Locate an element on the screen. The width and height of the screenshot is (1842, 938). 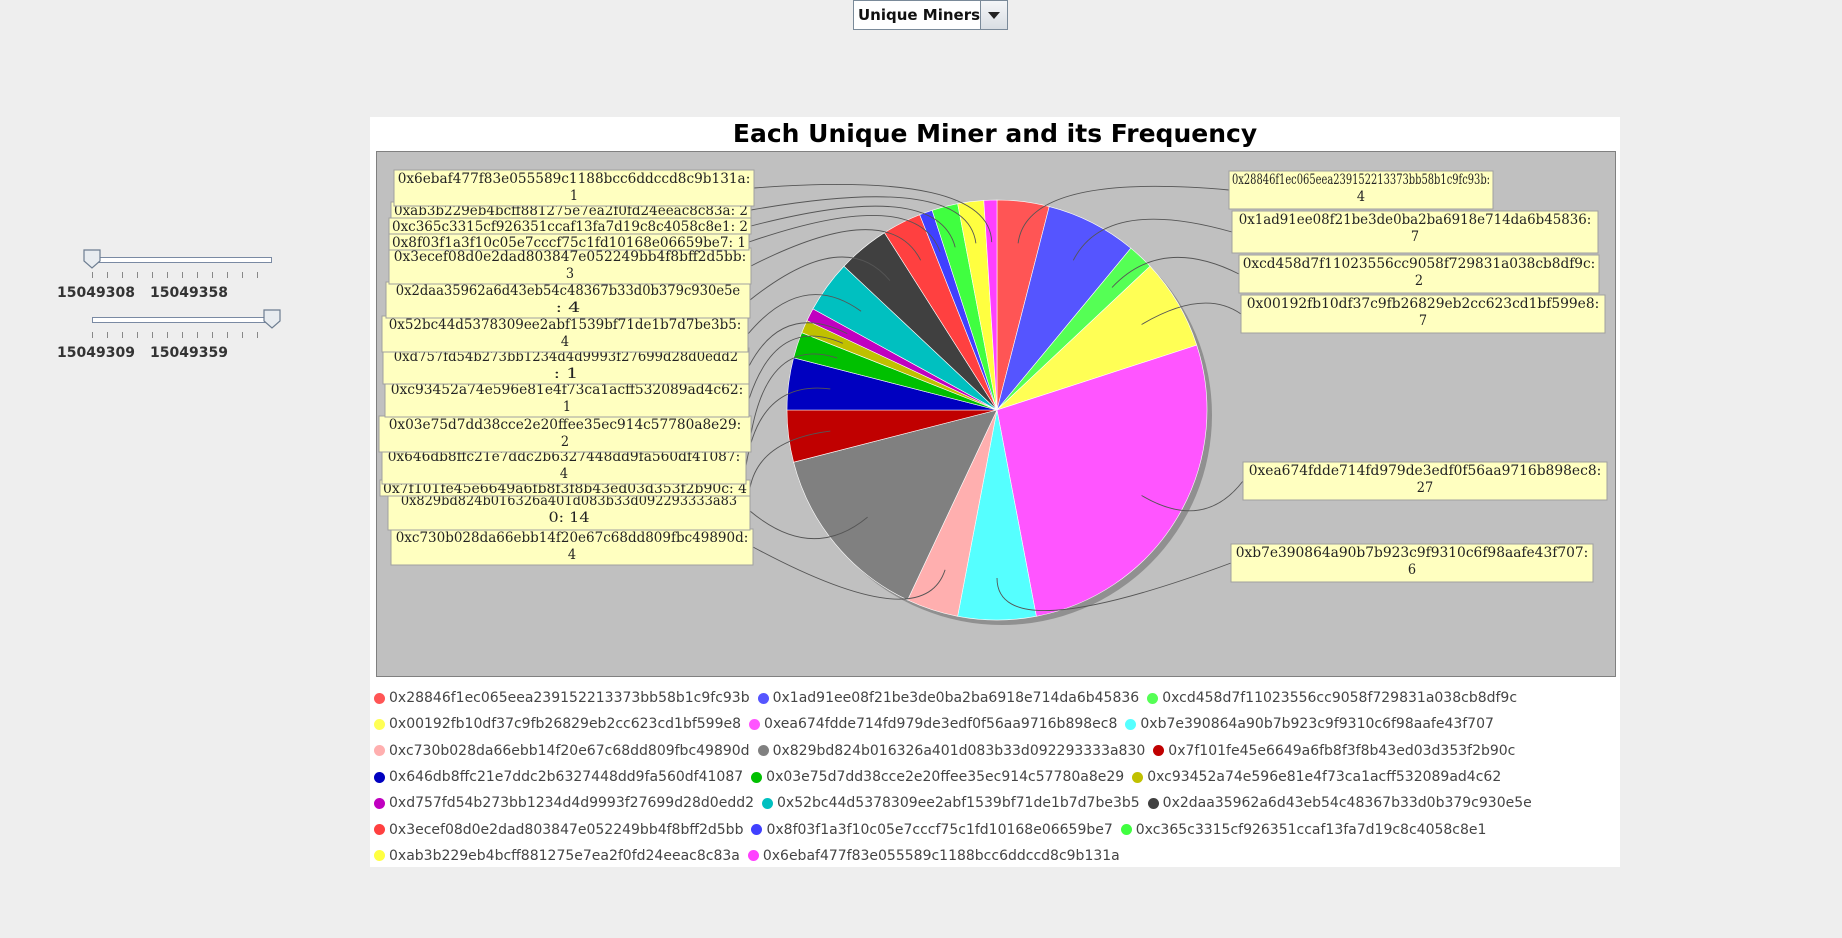
slider-start-max-label: 15049358 is located at coordinates (189, 293).